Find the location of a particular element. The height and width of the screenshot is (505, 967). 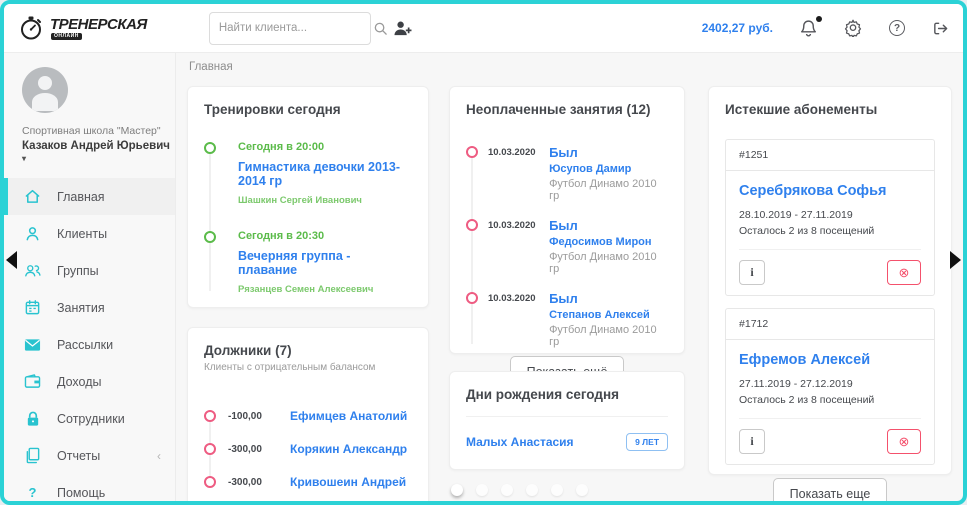

birthday-row: Малых Анастасия 9 ЛЕТ is located at coordinates (567, 442).